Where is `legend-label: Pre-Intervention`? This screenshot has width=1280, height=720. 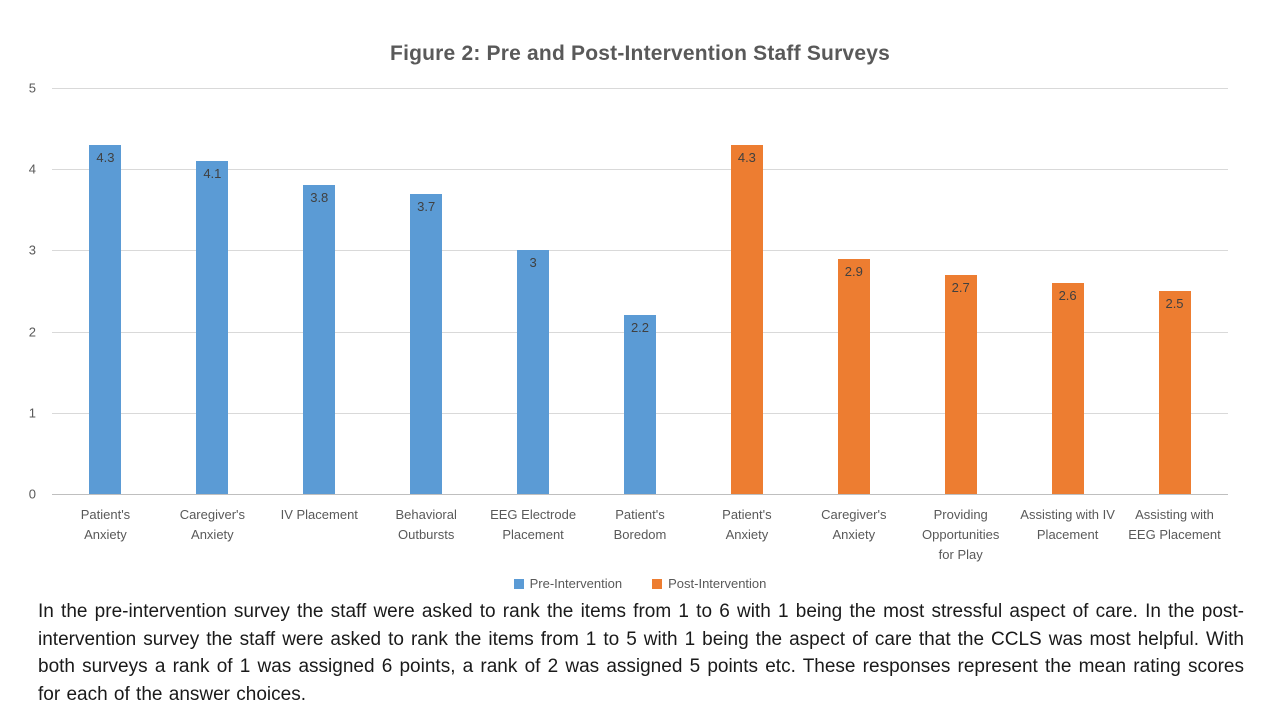
legend-label: Pre-Intervention is located at coordinates (576, 583).